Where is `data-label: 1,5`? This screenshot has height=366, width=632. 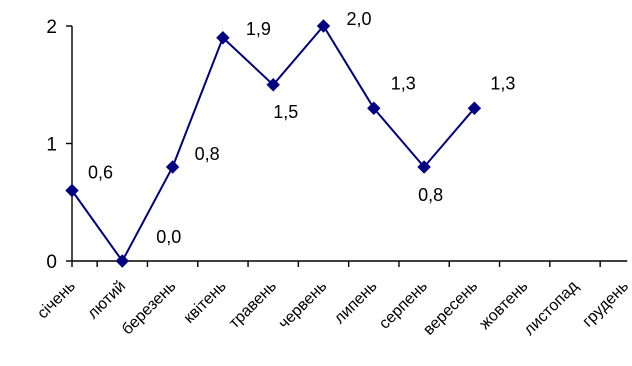
data-label: 1,5 is located at coordinates (285, 112).